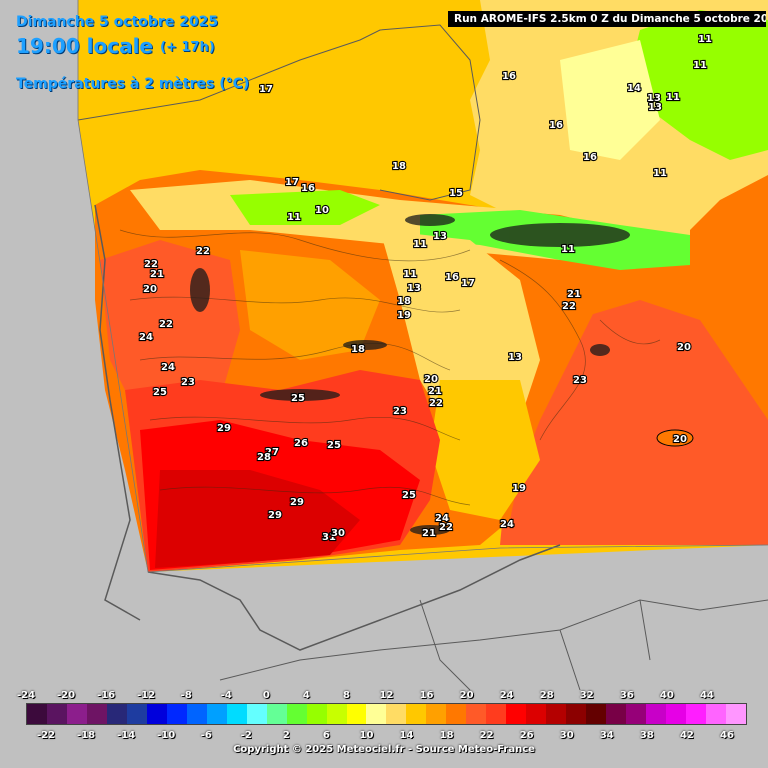 The image size is (768, 768). I want to click on temperature-label: 15, so click(456, 193).